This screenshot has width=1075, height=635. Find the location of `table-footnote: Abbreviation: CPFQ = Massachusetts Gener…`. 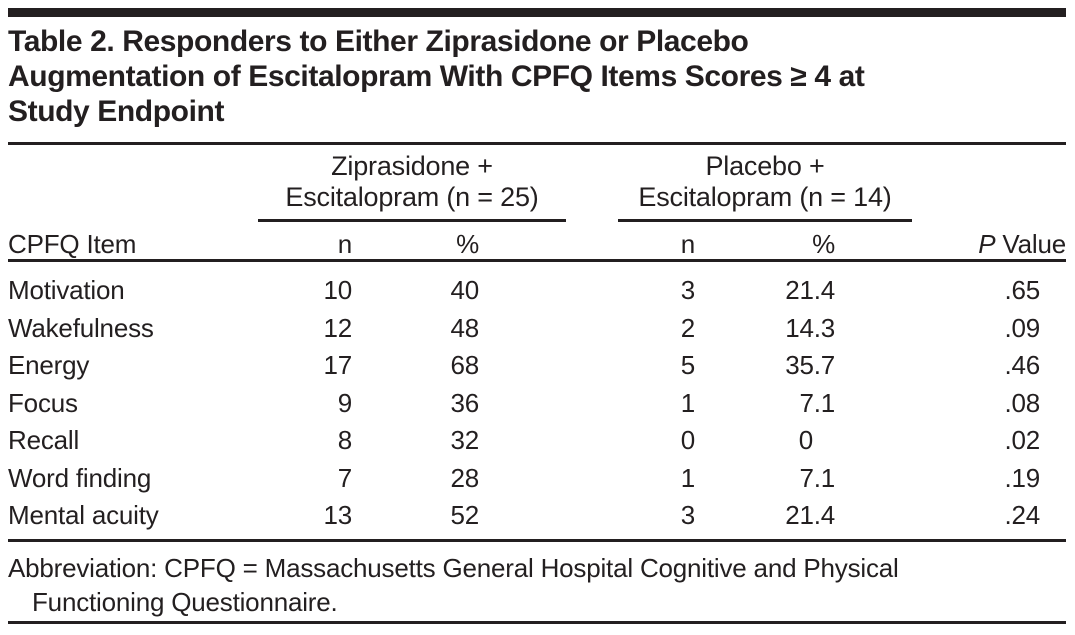

table-footnote: Abbreviation: CPFQ = Massachusetts Gener… is located at coordinates (453, 584).